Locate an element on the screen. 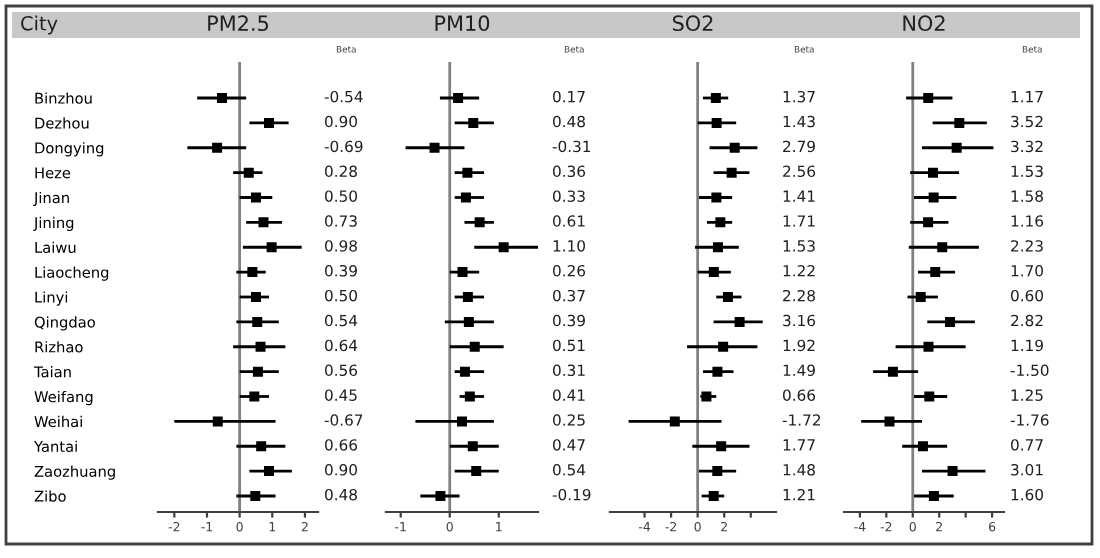 The width and height of the screenshot is (1100, 558). y-axis-title: City is located at coordinates (39, 25).